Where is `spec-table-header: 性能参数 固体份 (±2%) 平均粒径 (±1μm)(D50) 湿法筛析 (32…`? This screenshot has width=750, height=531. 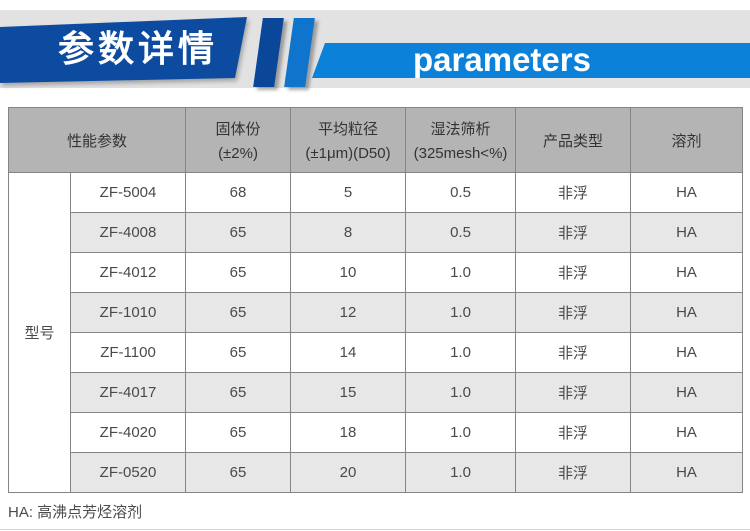 spec-table-header: 性能参数 固体份 (±2%) 平均粒径 (±1μm)(D50) 湿法筛析 (32… is located at coordinates (375, 140).